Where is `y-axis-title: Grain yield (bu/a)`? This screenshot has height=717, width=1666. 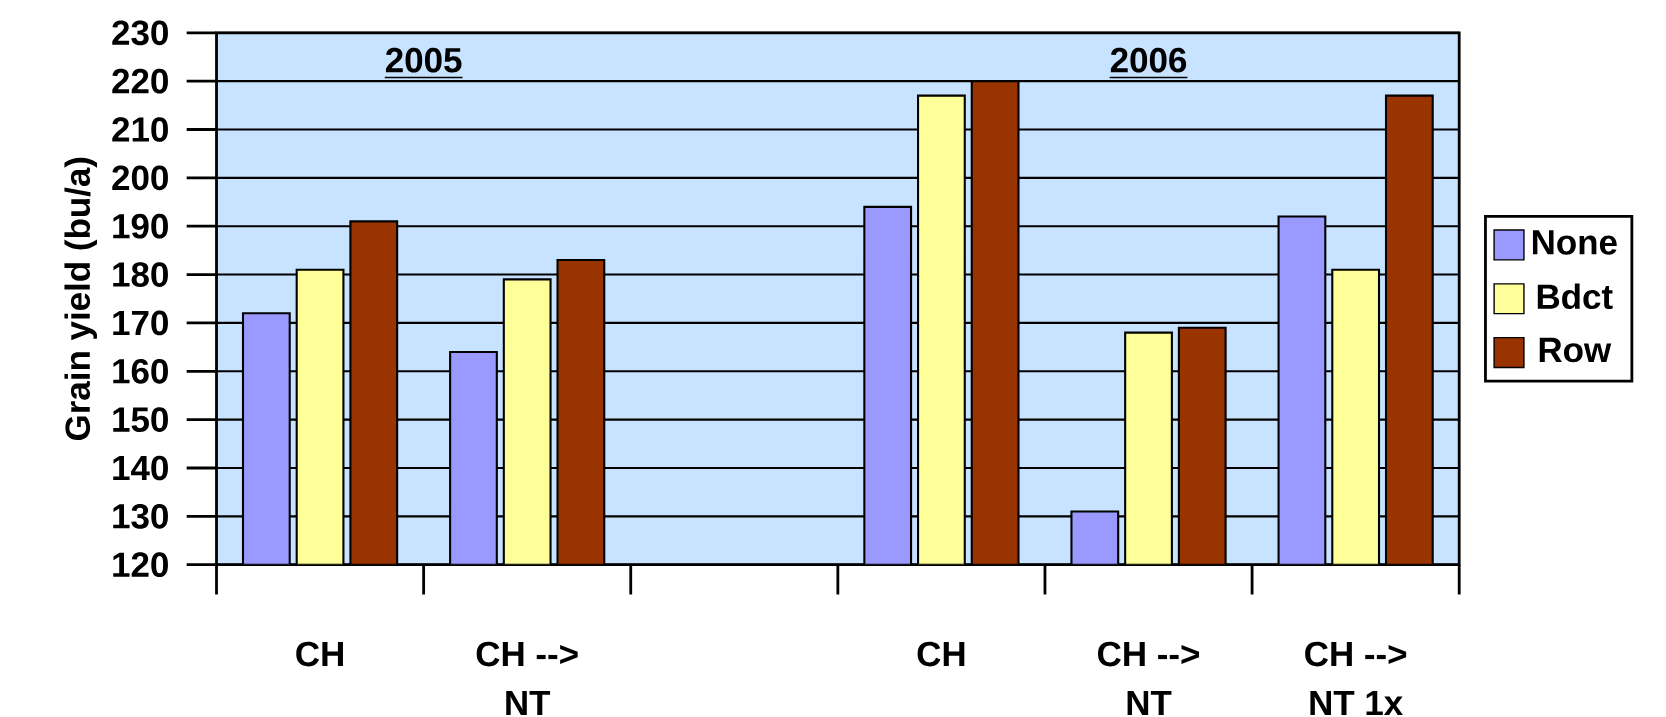
y-axis-title: Grain yield (bu/a) is located at coordinates (80, 299).